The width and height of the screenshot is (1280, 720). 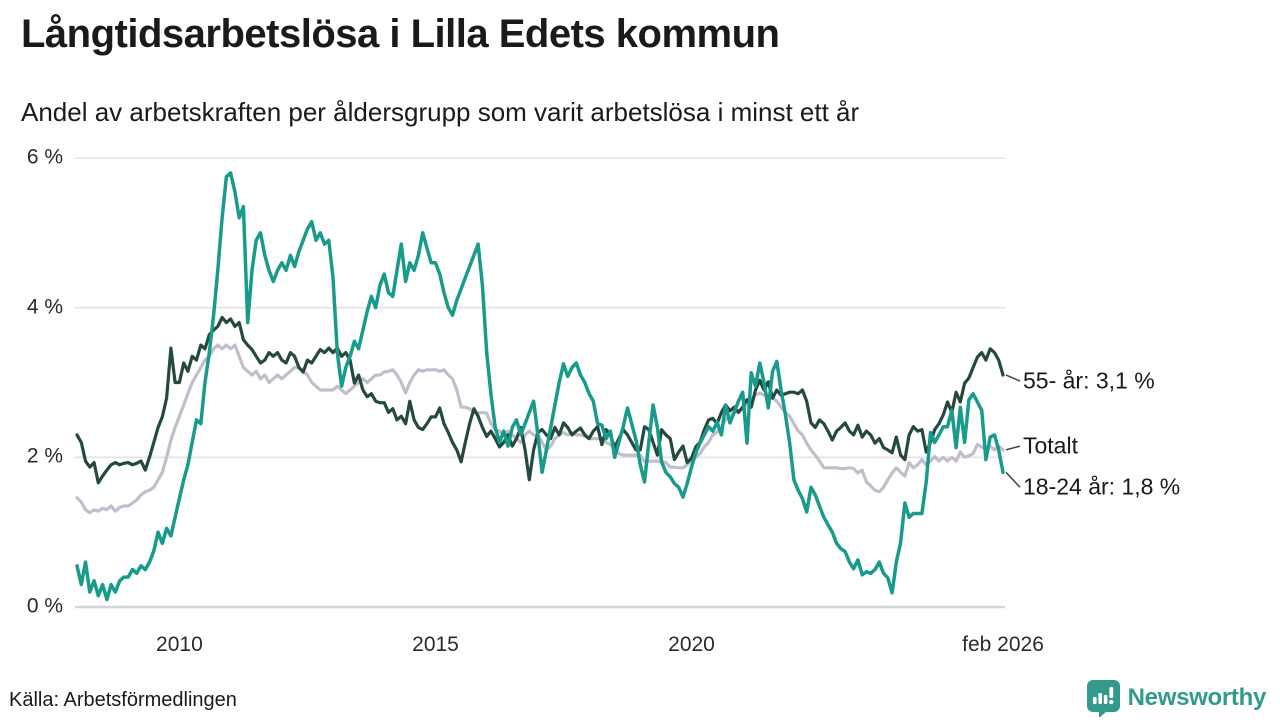 I want to click on y-axis-tick-0: 0 %, so click(x=44, y=606).